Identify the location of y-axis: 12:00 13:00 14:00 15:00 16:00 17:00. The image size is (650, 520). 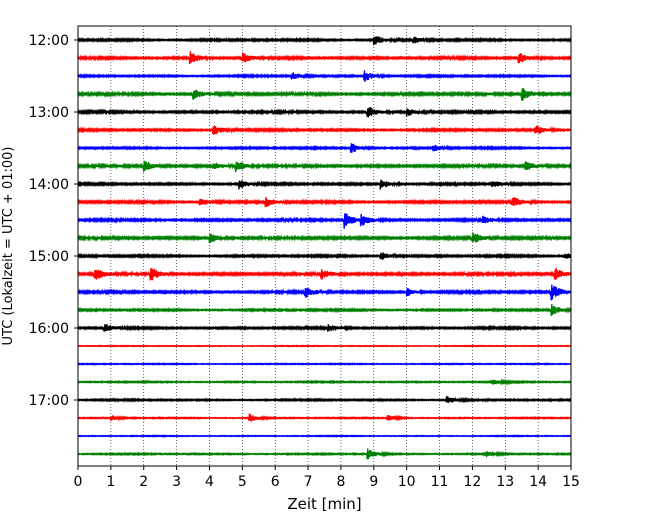
(53, 221).